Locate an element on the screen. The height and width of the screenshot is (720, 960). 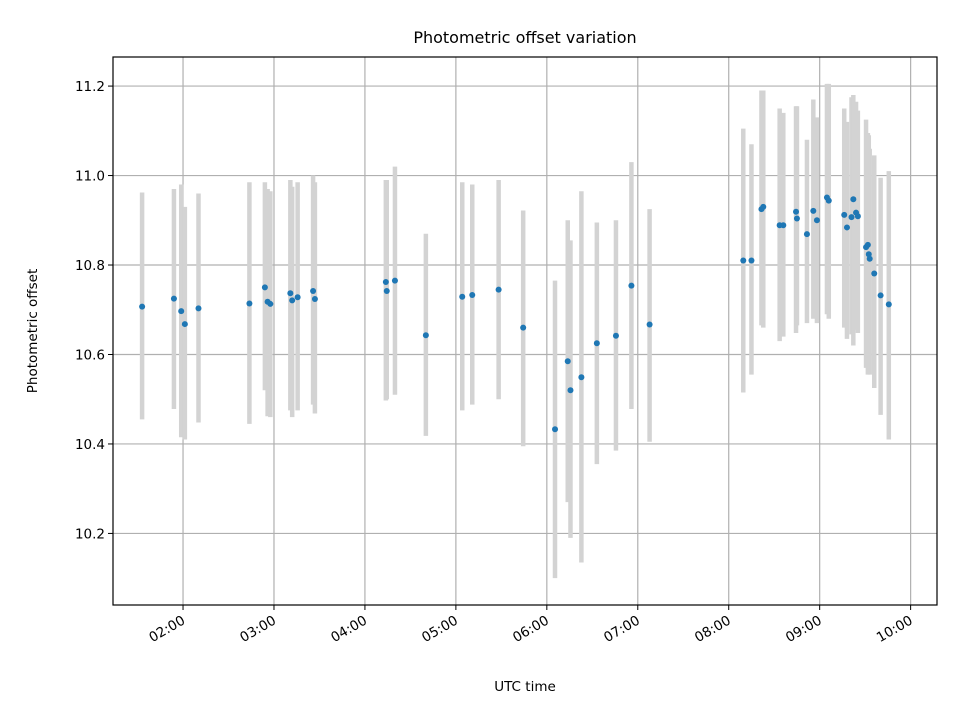
y-tick-label: 11.0 is located at coordinates (90, 177).